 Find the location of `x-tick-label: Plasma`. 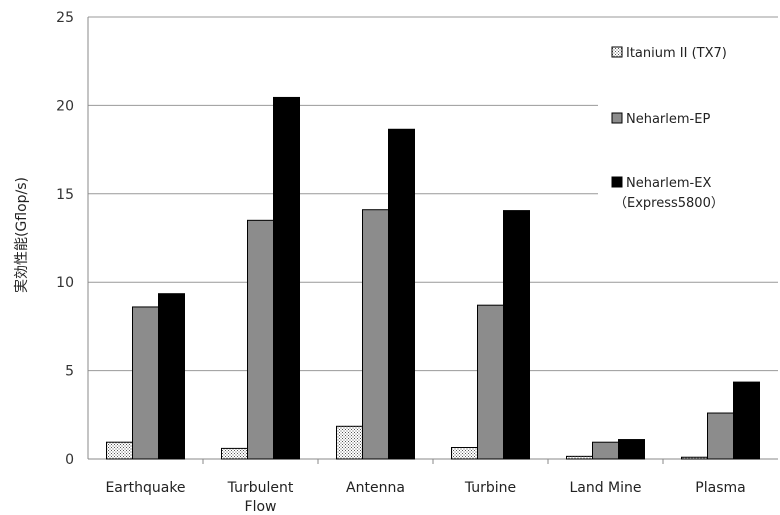

x-tick-label: Plasma is located at coordinates (720, 488).